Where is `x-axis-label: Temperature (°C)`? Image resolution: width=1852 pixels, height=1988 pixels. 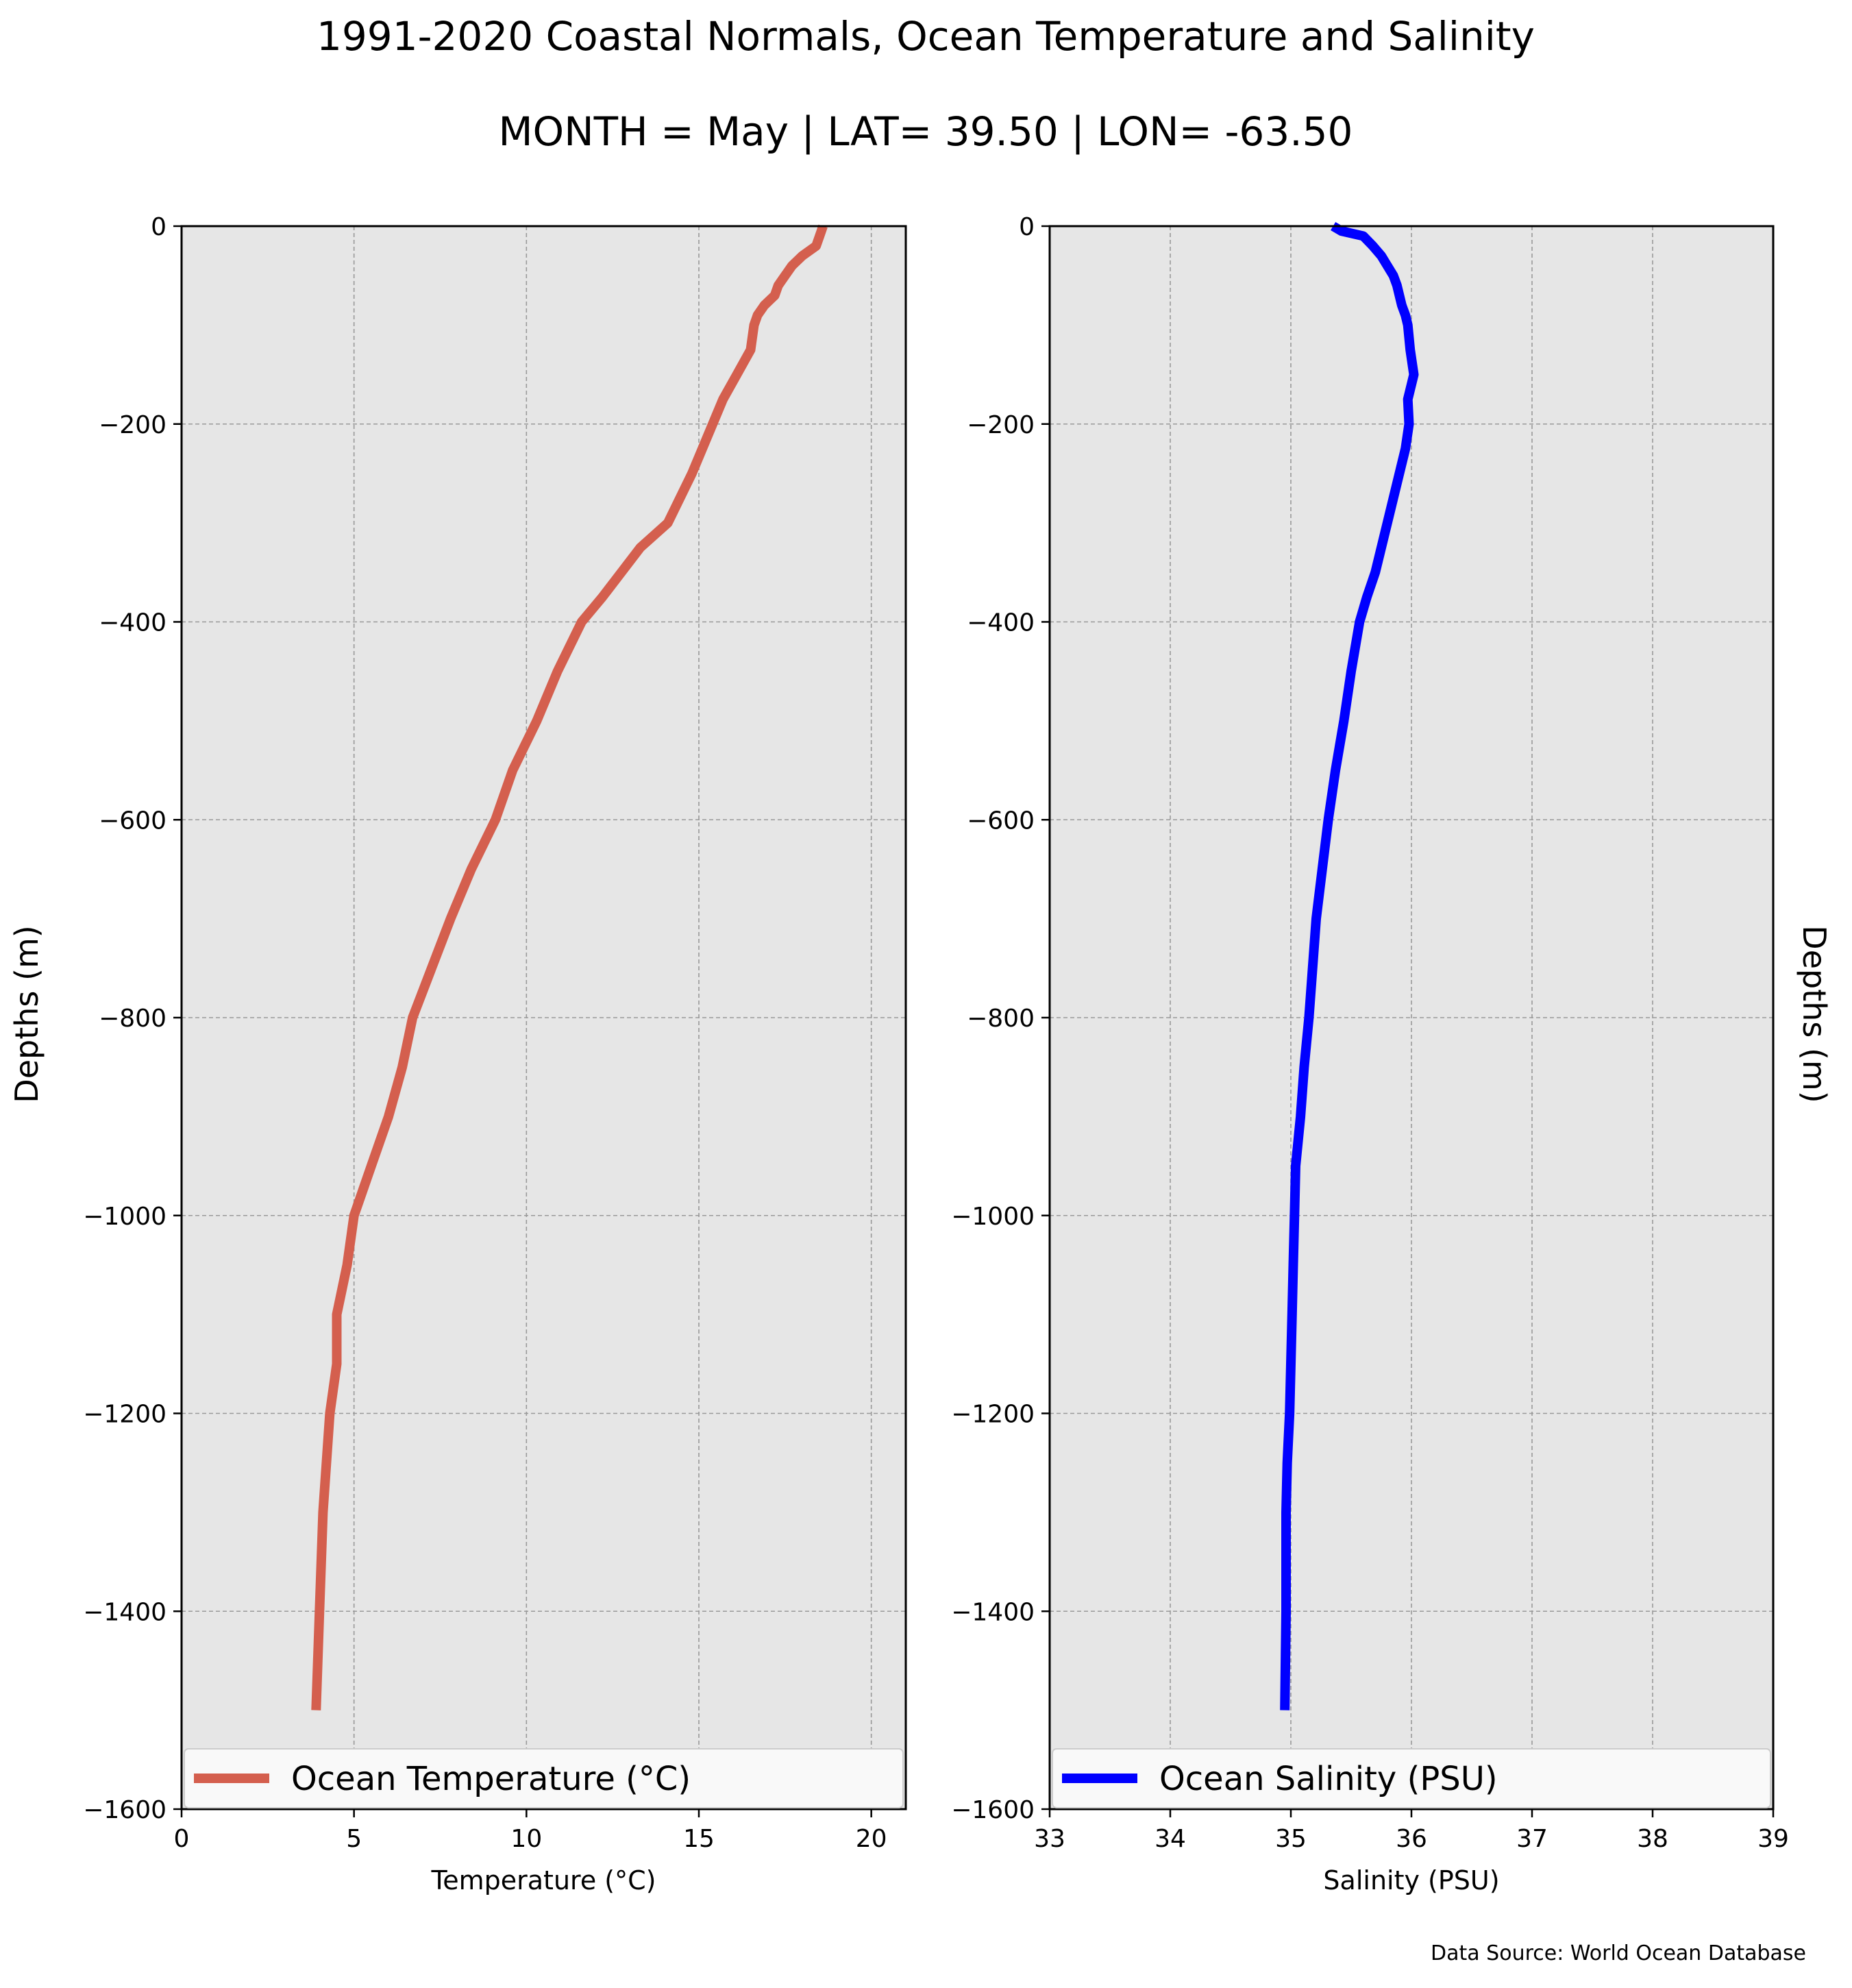 x-axis-label: Temperature (°C) is located at coordinates (543, 1880).